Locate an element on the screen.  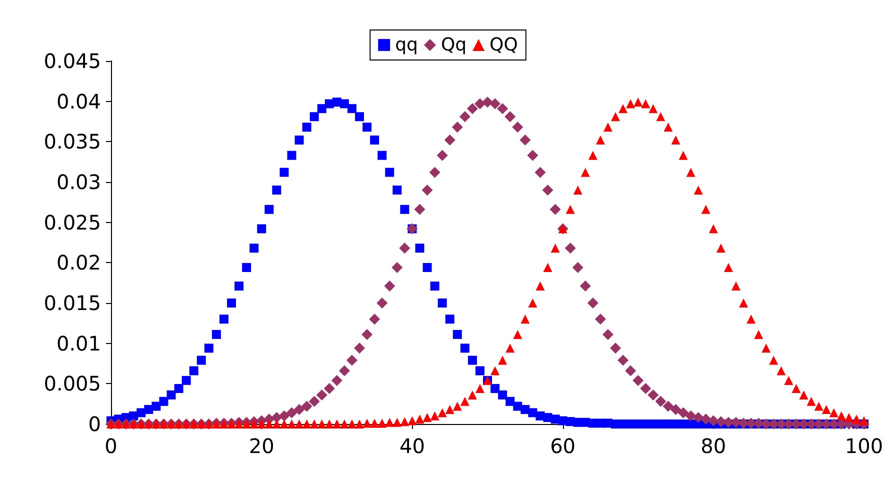
y-tick-label: 0.02 is located at coordinates (78, 262).